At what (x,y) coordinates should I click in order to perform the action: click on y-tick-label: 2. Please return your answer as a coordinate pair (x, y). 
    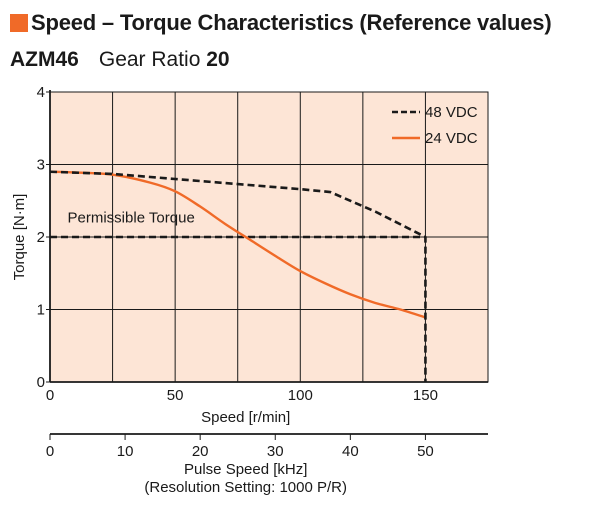
    Looking at the image, I should click on (41, 237).